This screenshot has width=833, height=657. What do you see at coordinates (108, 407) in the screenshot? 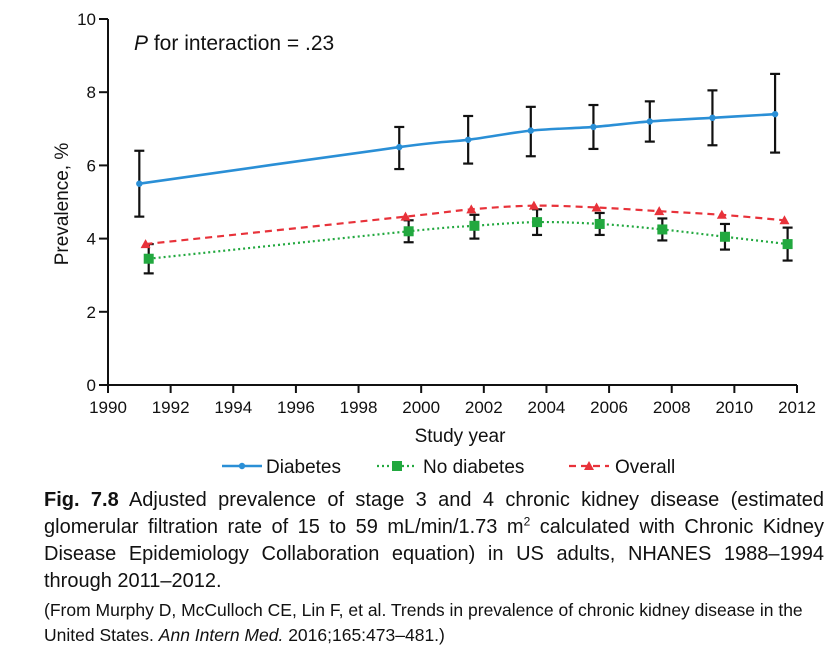
I see `x-tick-label: 1990` at bounding box center [108, 407].